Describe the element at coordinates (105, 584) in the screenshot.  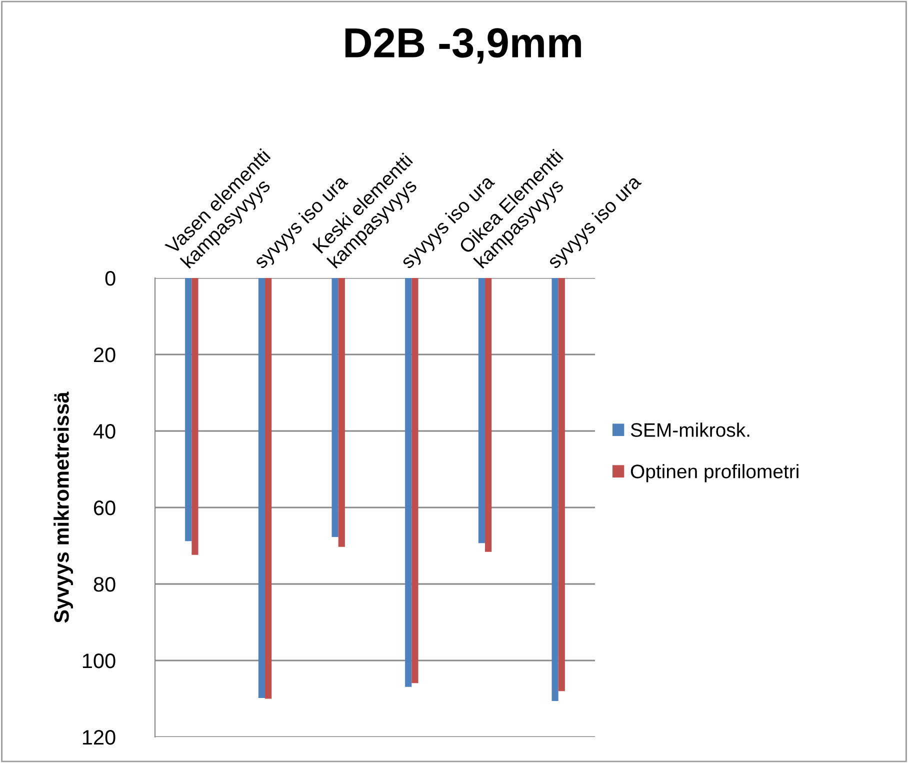
I see `y-tick-label: 80` at that location.